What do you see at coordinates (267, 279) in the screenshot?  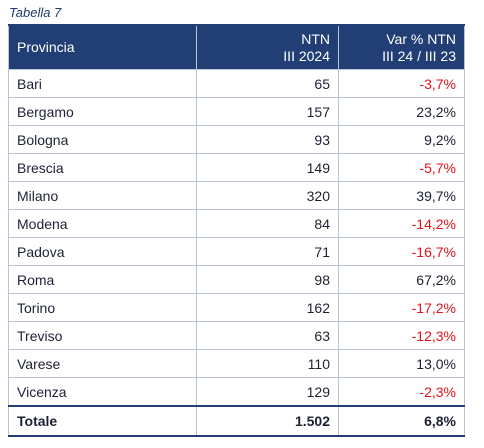 I see `cell-ntn: 98` at bounding box center [267, 279].